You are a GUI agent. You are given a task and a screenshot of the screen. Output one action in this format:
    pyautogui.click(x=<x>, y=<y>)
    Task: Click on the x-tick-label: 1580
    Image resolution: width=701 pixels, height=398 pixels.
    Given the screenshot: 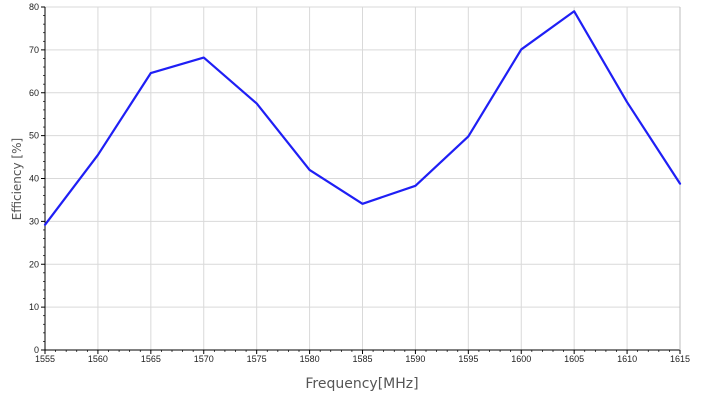 What is the action you would take?
    pyautogui.click(x=310, y=359)
    